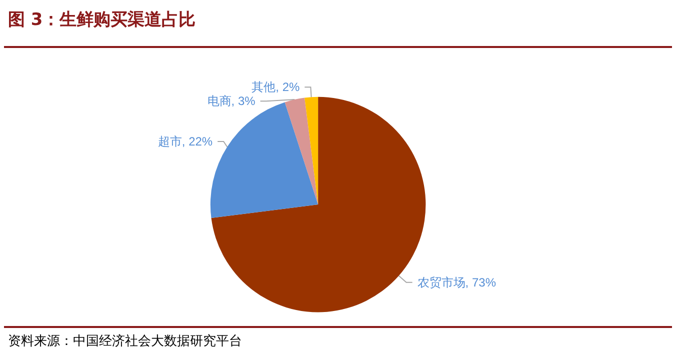  What do you see at coordinates (456, 282) in the screenshot?
I see `slice-label: 农贸市场, 73%` at bounding box center [456, 282].